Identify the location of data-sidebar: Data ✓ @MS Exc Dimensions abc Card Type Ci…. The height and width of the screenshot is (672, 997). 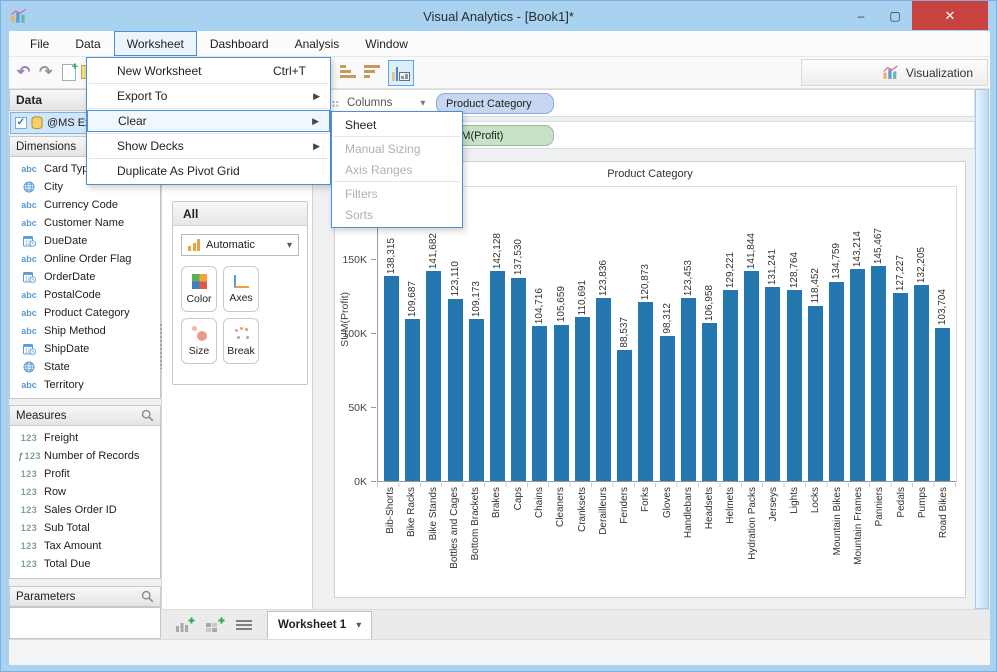
(85, 364).